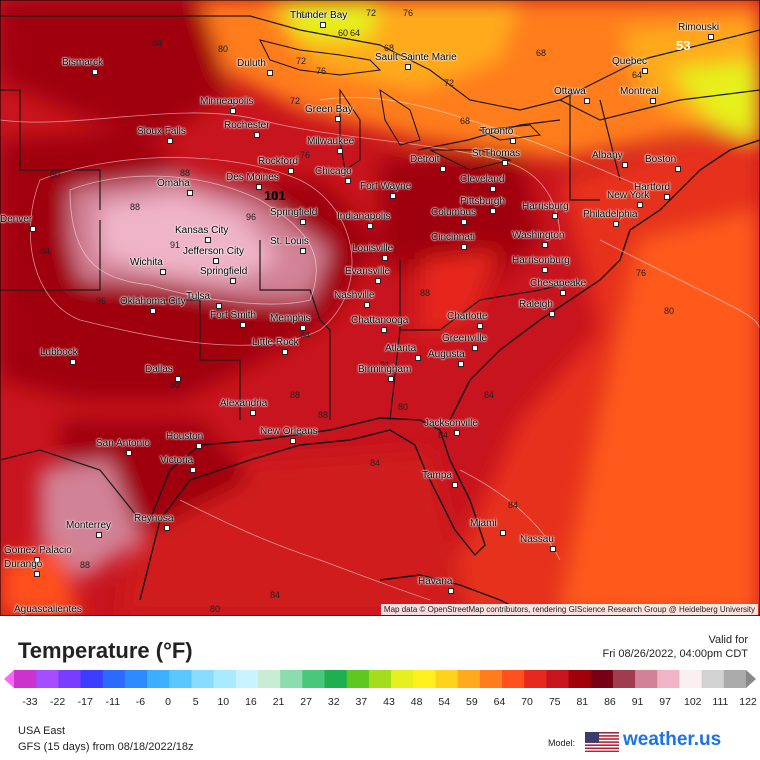  Describe the element at coordinates (251, 702) in the screenshot. I see `scale-tick-label: 16` at that location.